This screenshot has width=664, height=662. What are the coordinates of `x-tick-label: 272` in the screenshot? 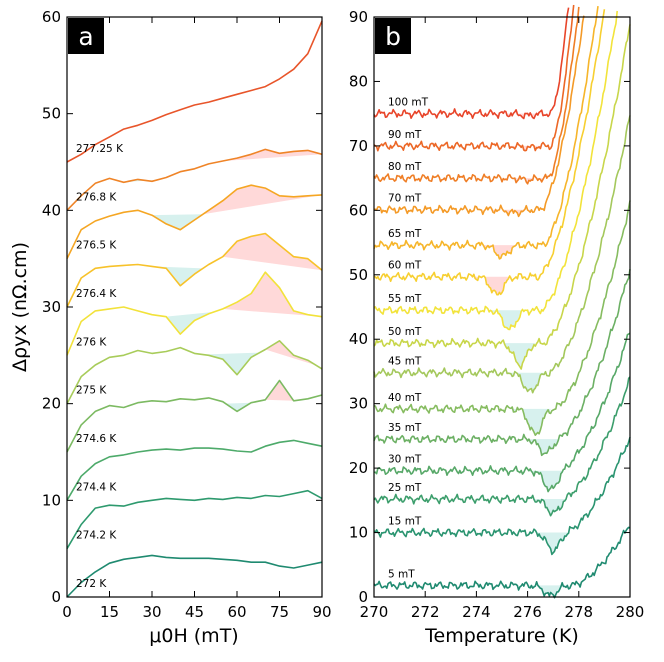 It's located at (425, 612).